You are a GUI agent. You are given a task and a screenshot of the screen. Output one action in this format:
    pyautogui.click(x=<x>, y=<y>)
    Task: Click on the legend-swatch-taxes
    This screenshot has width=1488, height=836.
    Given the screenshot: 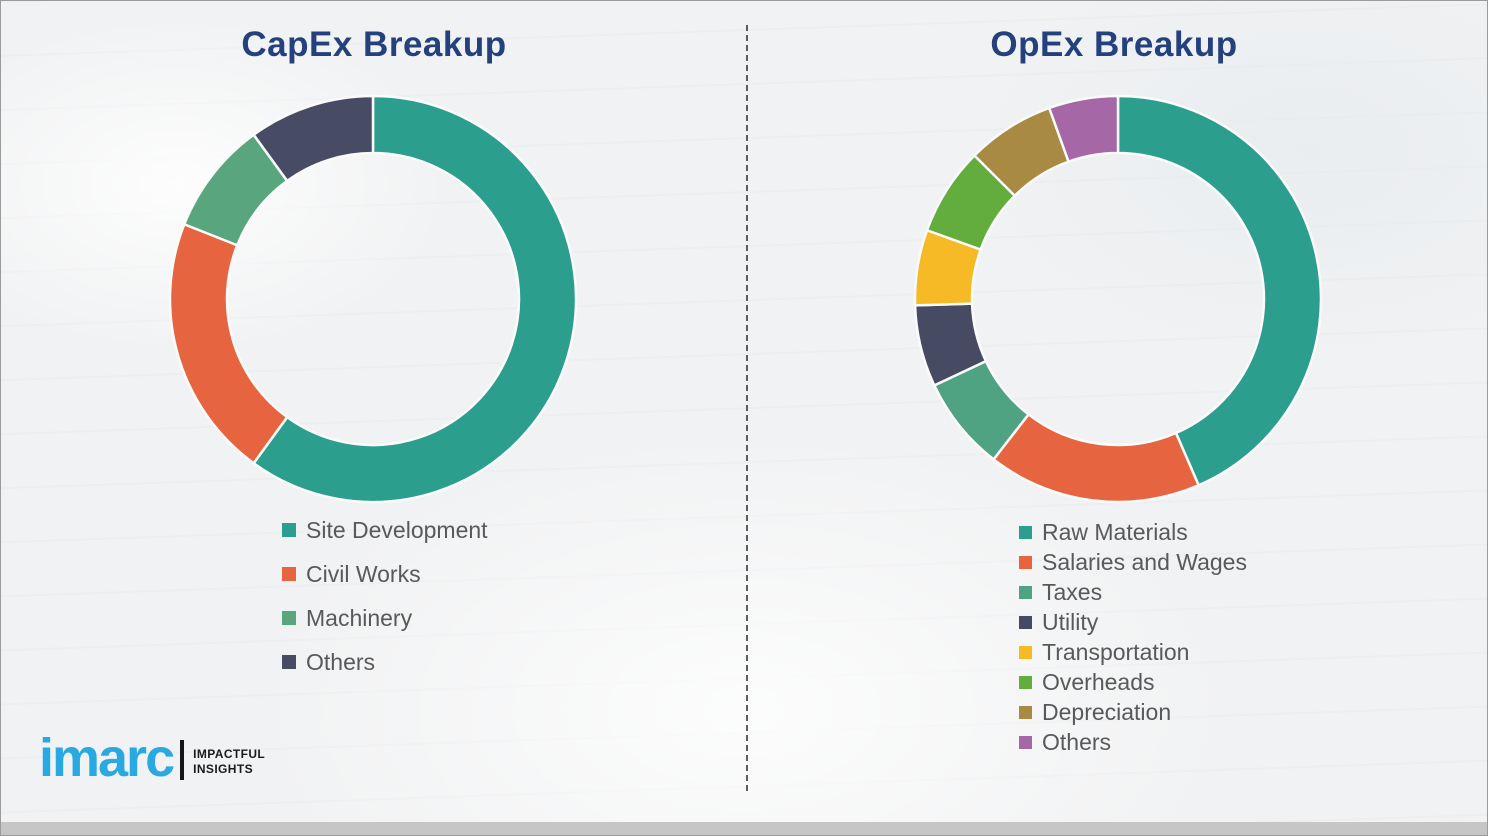 What is the action you would take?
    pyautogui.click(x=1025, y=592)
    